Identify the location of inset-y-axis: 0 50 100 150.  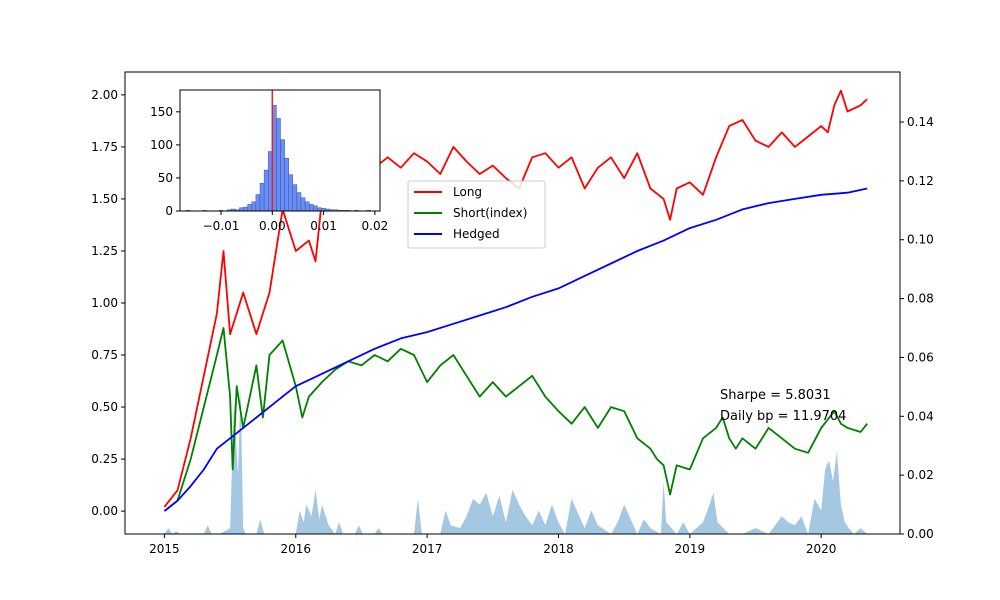
(165, 161).